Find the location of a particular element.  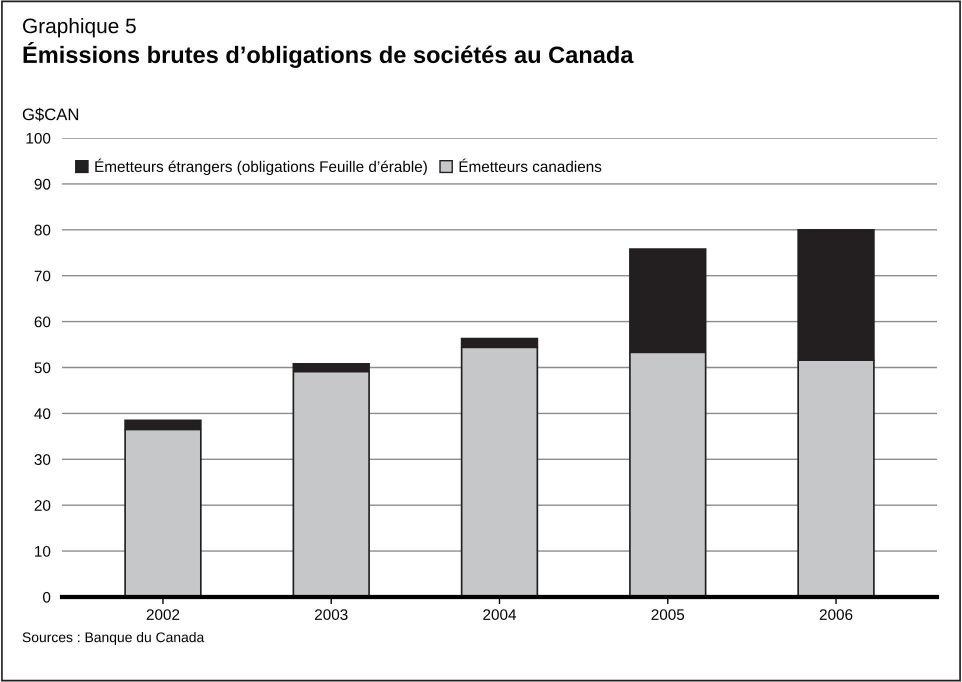

x-tick-label: 2003 is located at coordinates (331, 614).